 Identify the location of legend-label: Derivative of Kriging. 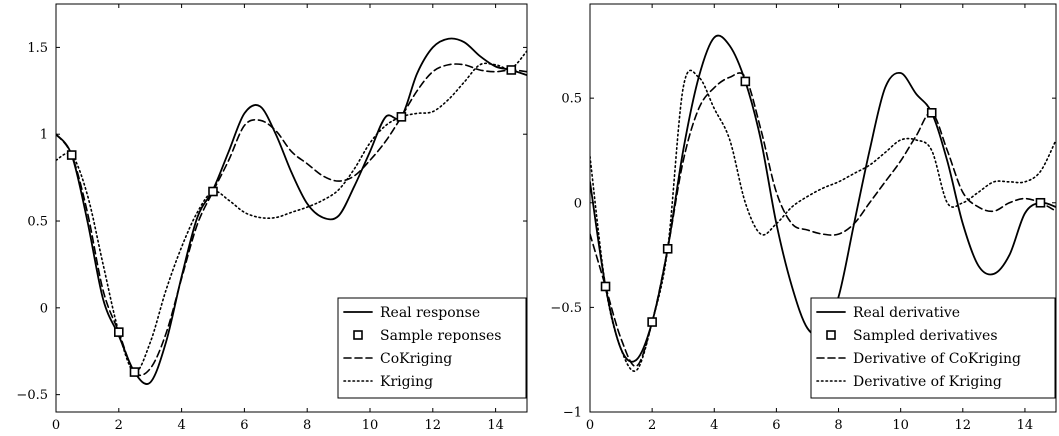
(927, 382).